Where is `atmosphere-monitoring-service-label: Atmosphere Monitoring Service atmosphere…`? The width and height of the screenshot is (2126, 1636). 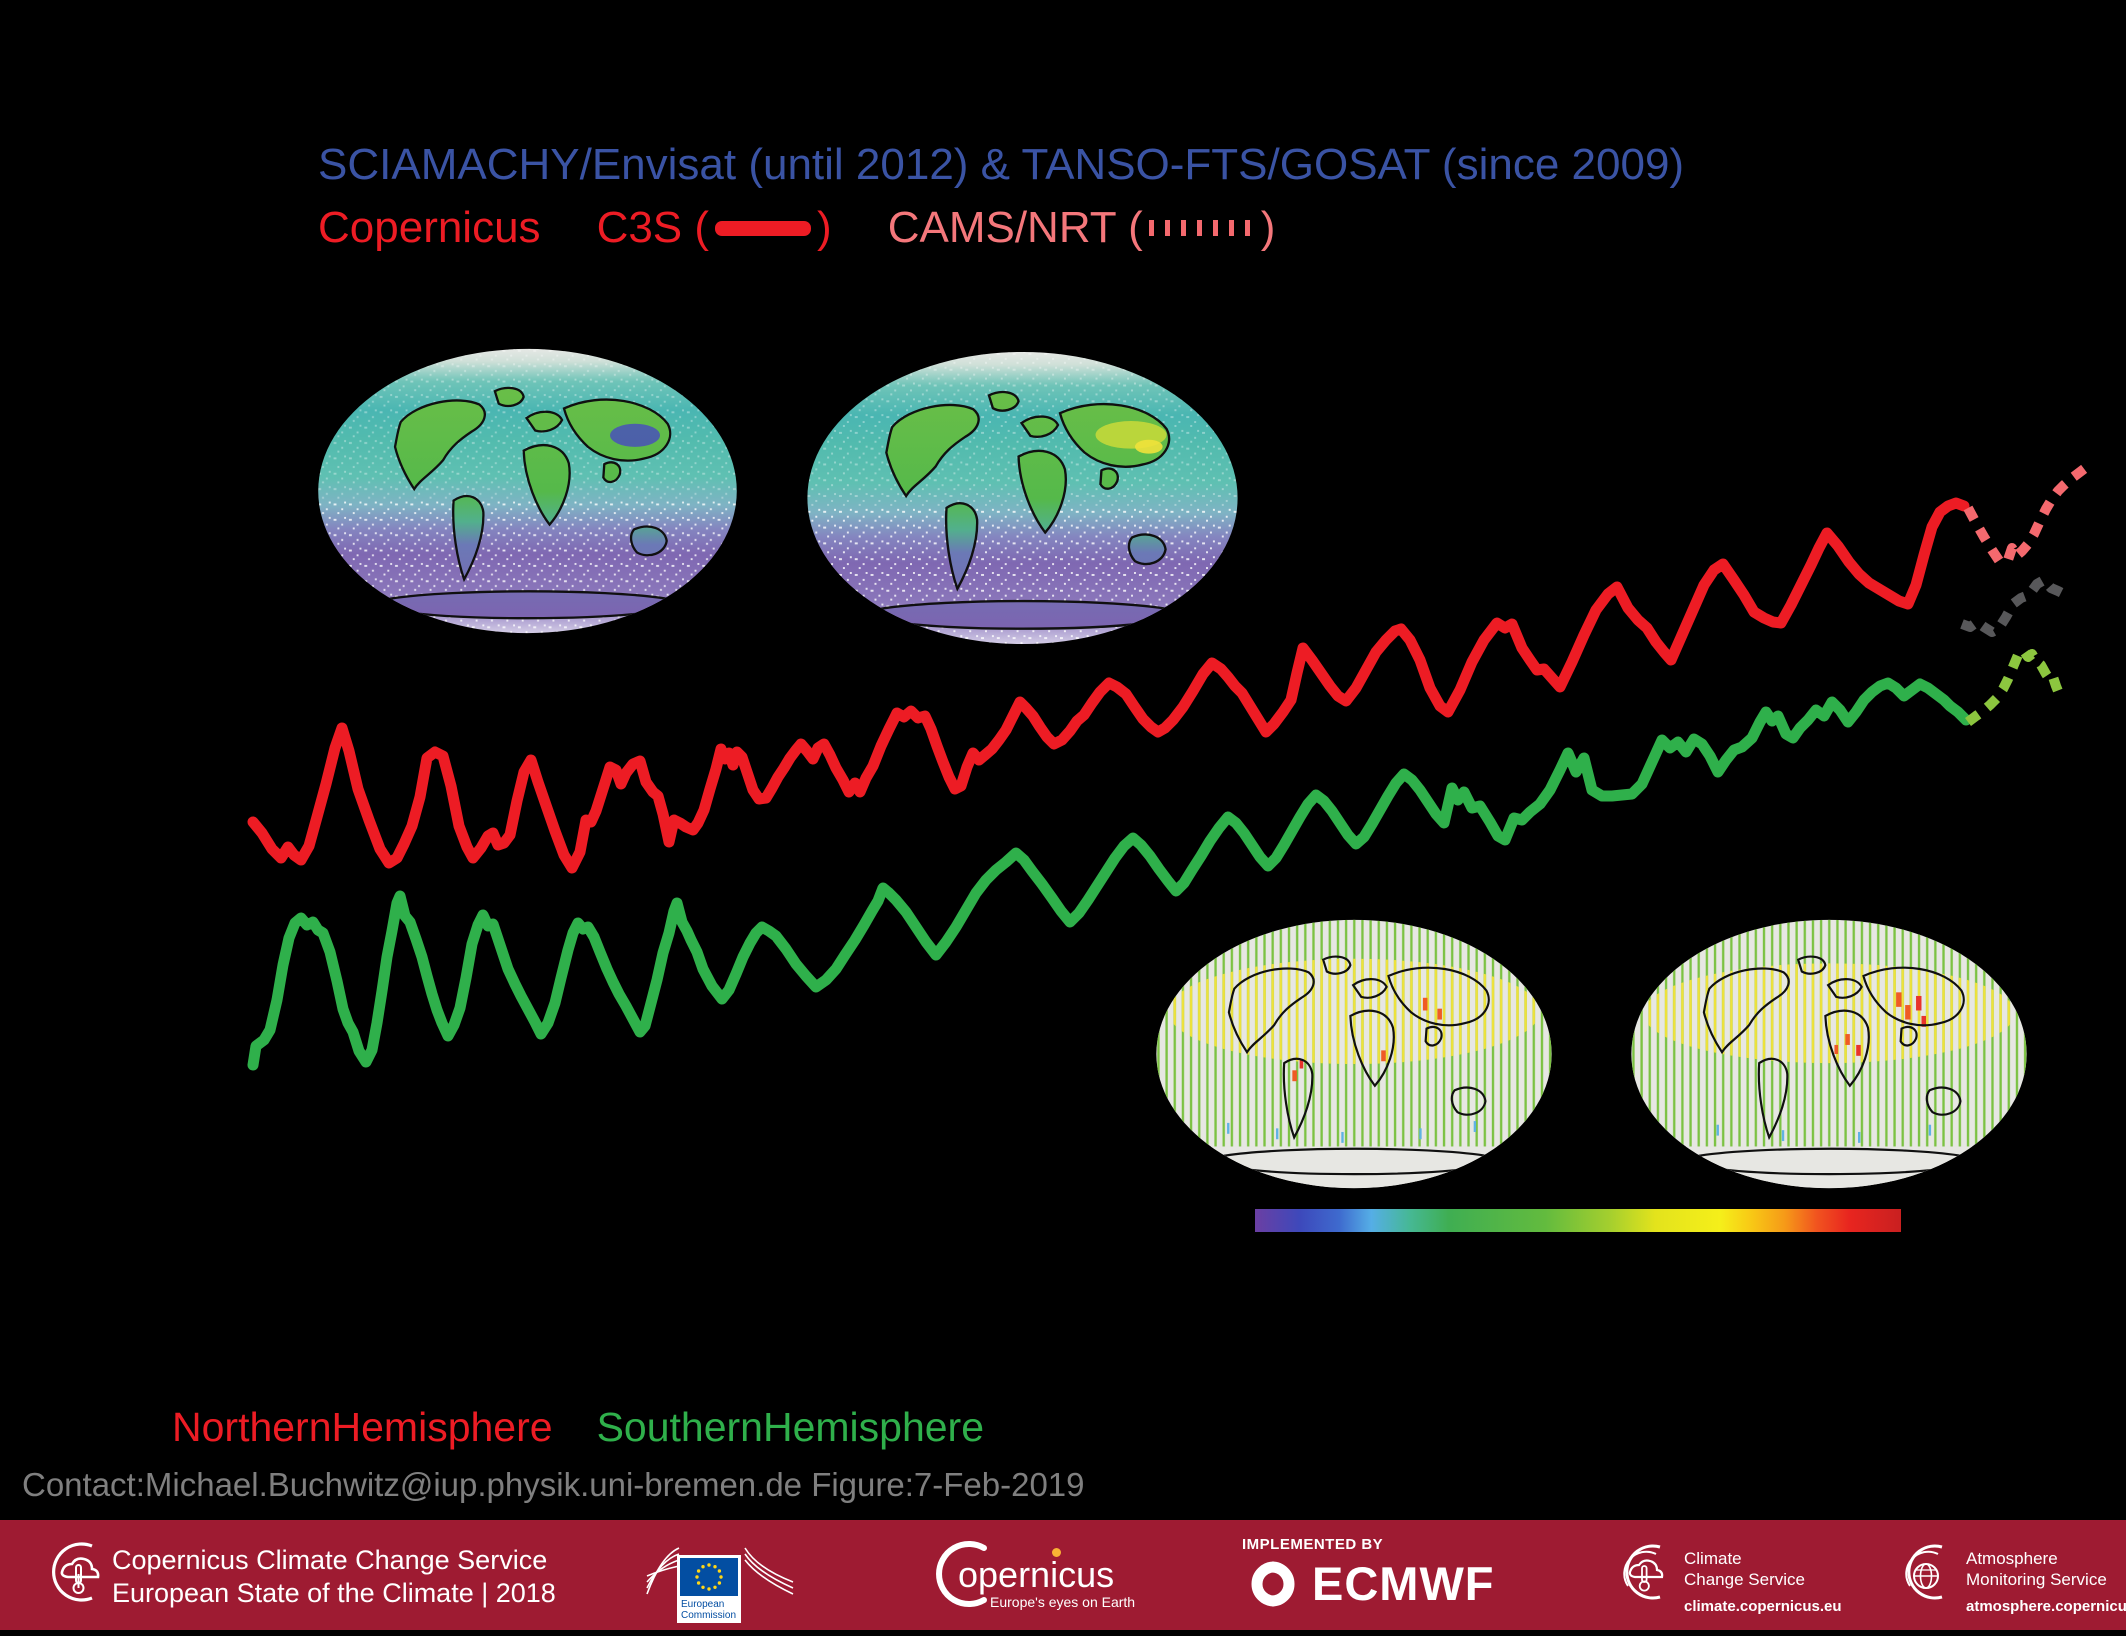 atmosphere-monitoring-service-label: Atmosphere Monitoring Service atmosphere… is located at coordinates (2046, 1582).